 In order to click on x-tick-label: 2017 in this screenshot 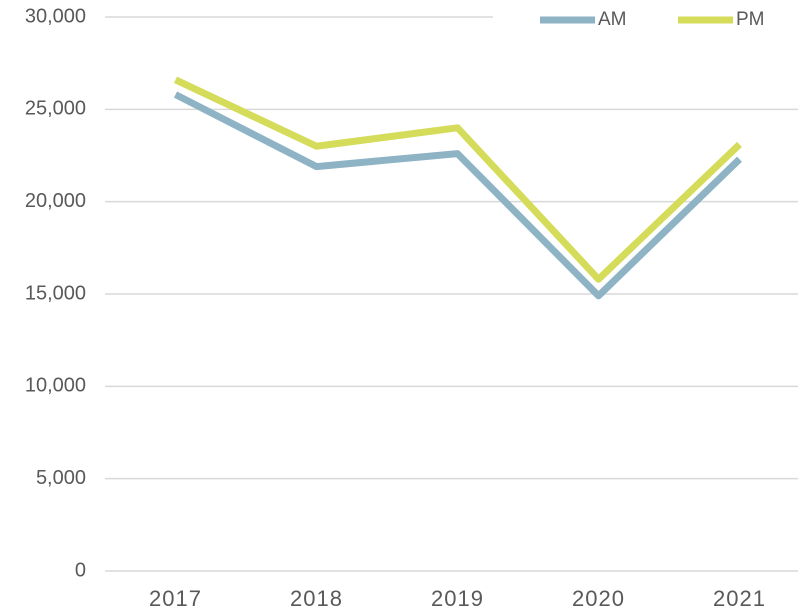, I will do `click(175, 598)`.